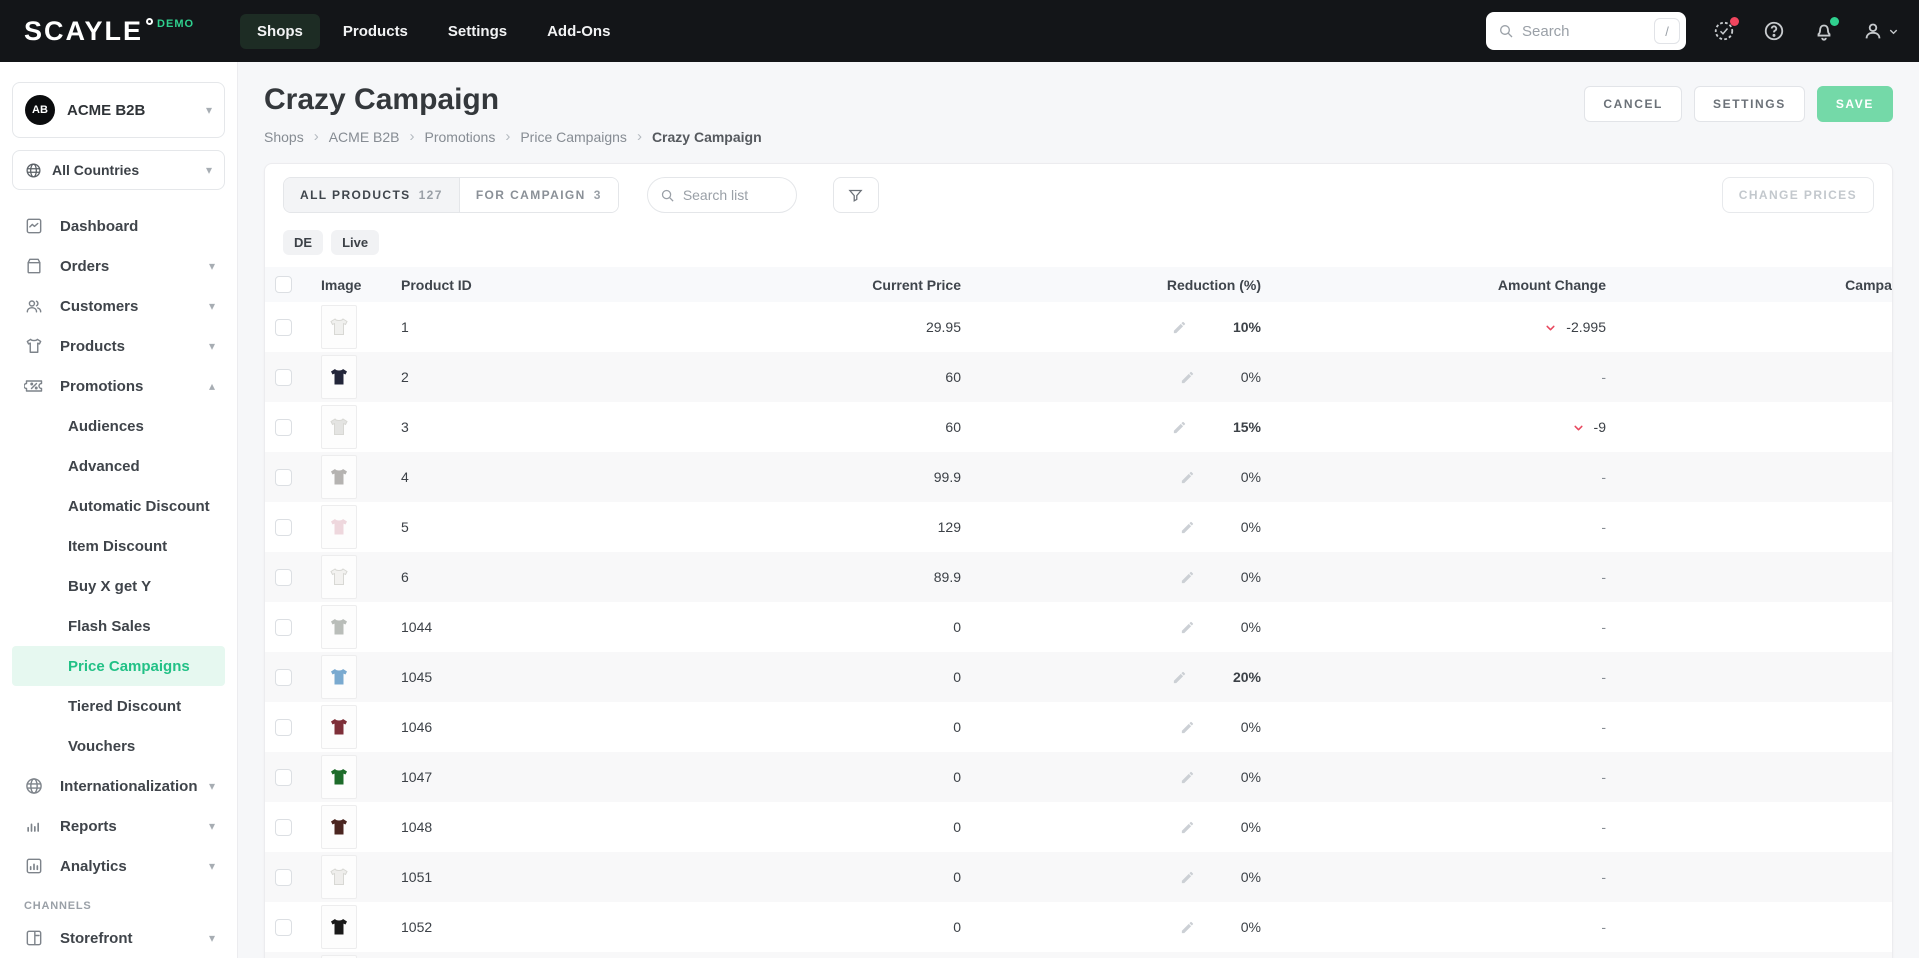 The height and width of the screenshot is (958, 1919). What do you see at coordinates (573, 136) in the screenshot?
I see `breadcrumb-item: Price Campaigns` at bounding box center [573, 136].